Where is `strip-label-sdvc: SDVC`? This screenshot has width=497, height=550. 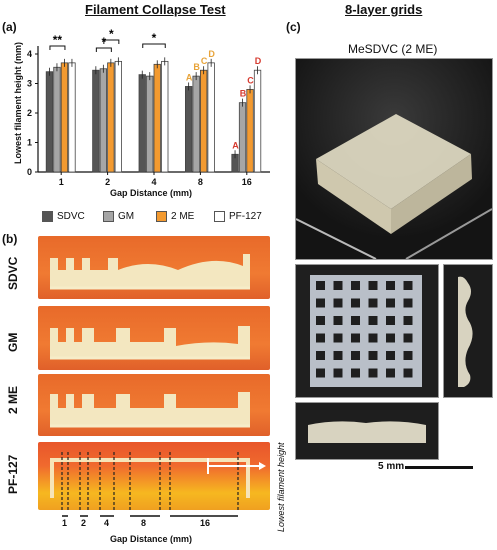
strip-label-sdvc: SDVC is located at coordinates (13, 273).